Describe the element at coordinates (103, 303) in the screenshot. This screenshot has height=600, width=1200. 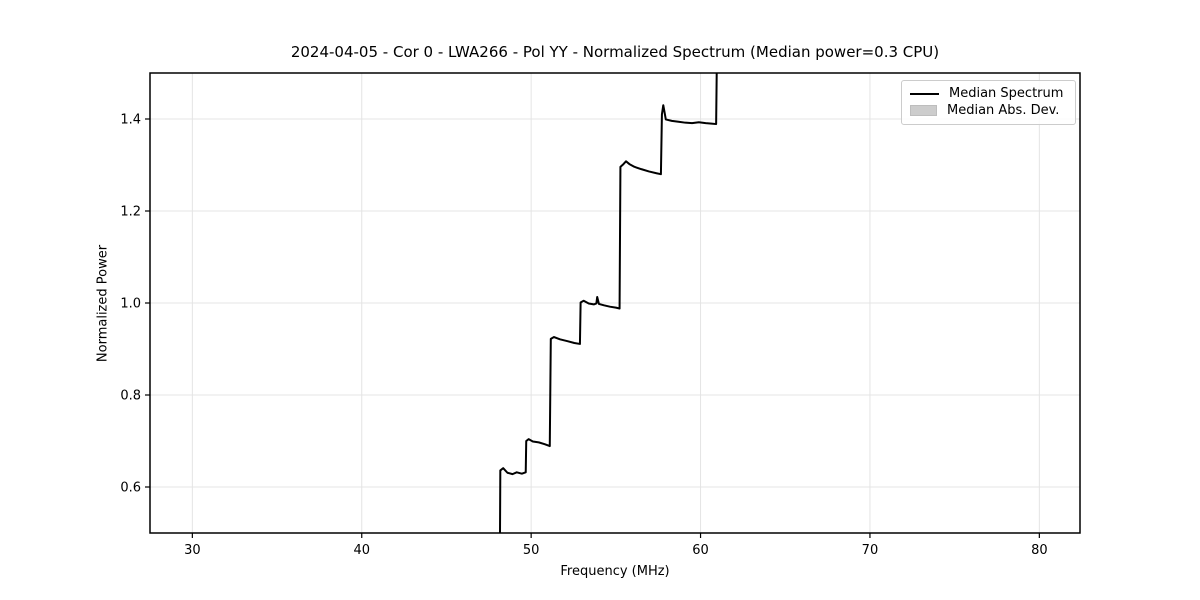
I see `y-axis-label: Normalized Power` at that location.